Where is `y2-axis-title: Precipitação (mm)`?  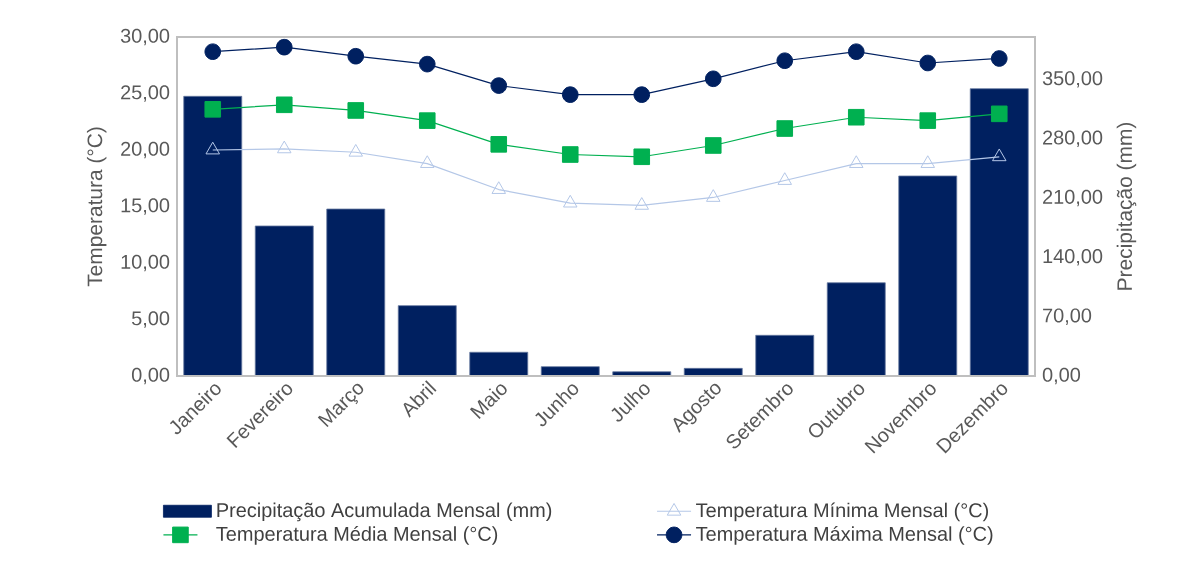 y2-axis-title: Precipitação (mm) is located at coordinates (1126, 206).